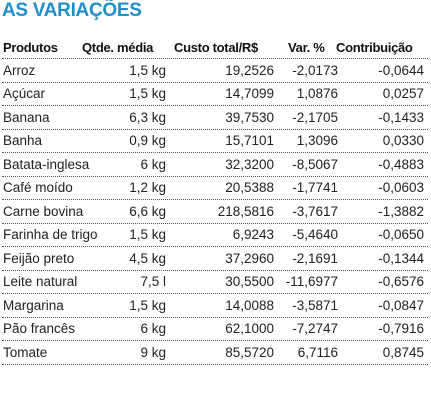 This screenshot has width=431, height=405. Describe the element at coordinates (24, 94) in the screenshot. I see `cell-product: Açúcar` at that location.